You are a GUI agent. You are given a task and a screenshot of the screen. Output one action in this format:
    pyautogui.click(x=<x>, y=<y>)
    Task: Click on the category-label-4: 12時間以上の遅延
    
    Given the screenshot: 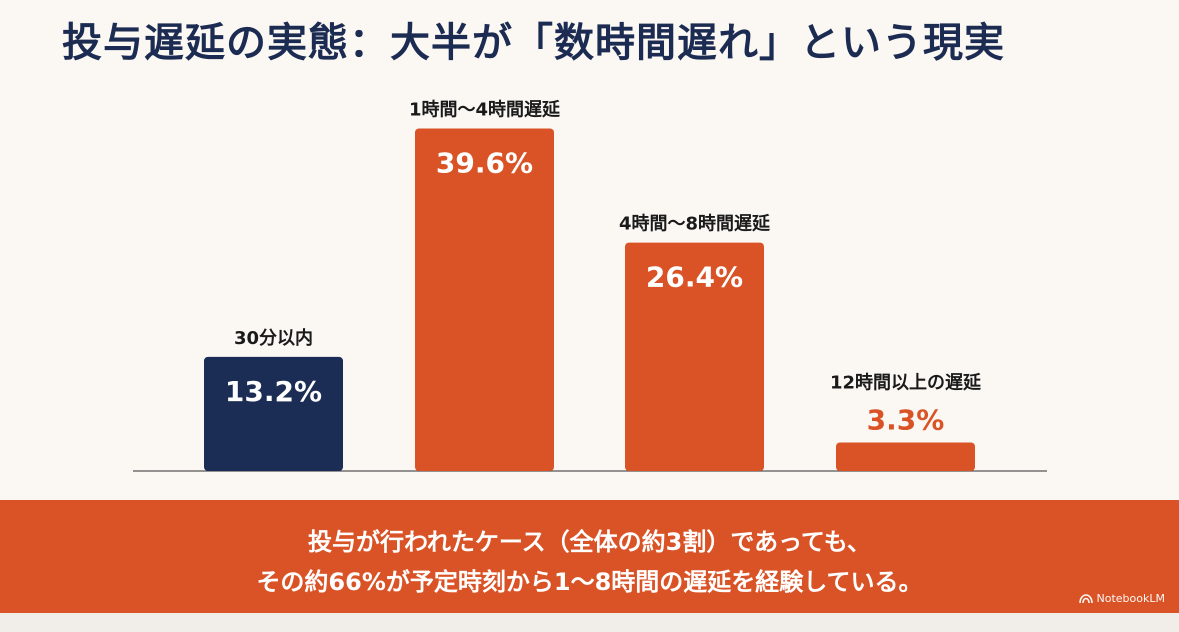 What is the action you would take?
    pyautogui.click(x=906, y=382)
    